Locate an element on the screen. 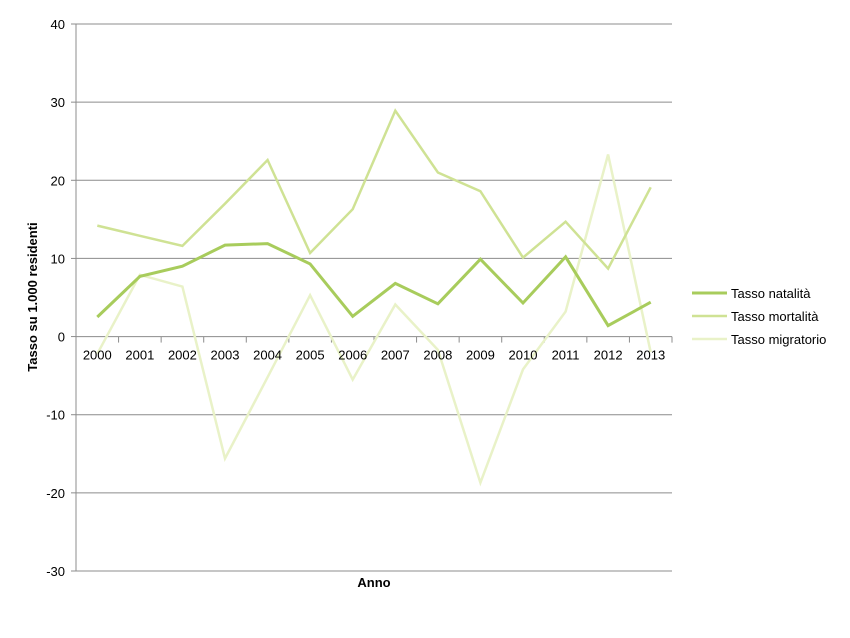  x-tick-label: 2012 is located at coordinates (608, 355).